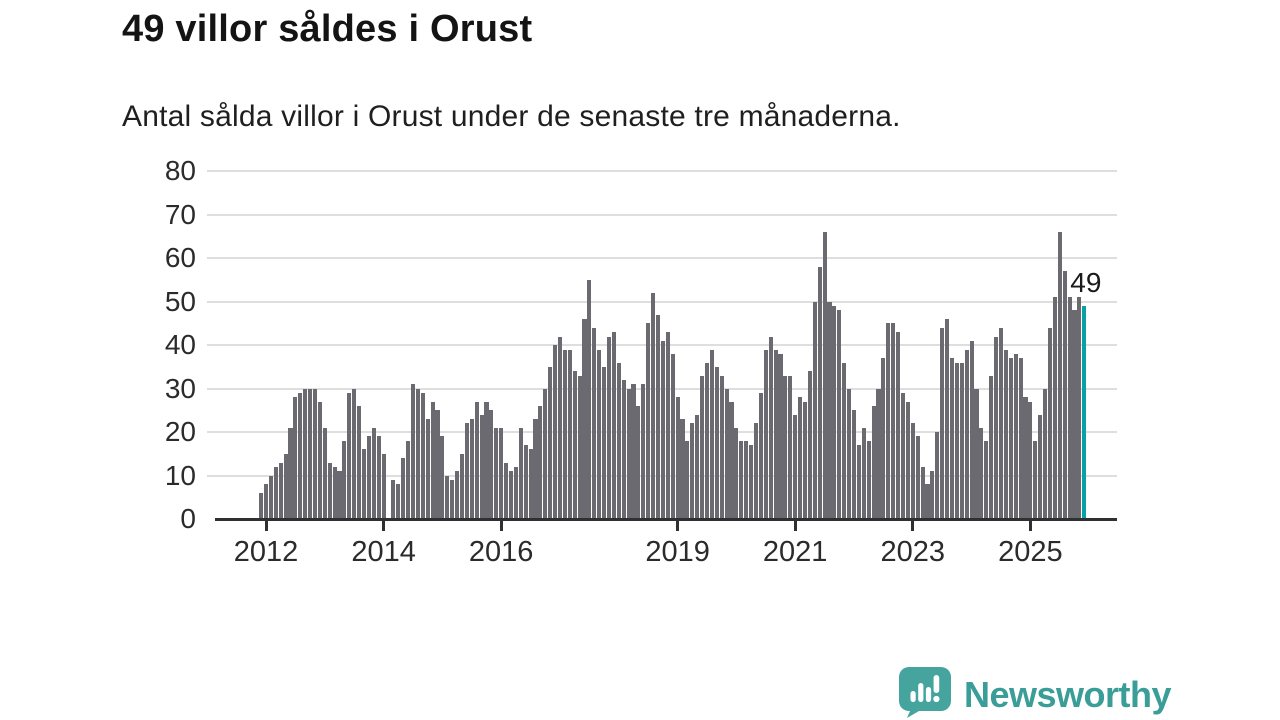 This screenshot has height=720, width=1280. Describe the element at coordinates (383, 552) in the screenshot. I see `x-axis-tick-label: 2014` at that location.